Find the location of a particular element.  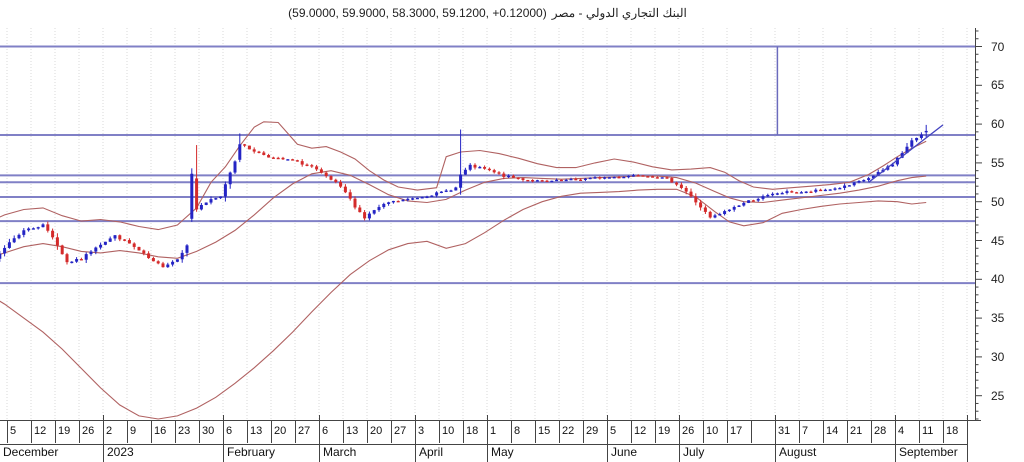

price-axis-label: 35 is located at coordinates (998, 318).